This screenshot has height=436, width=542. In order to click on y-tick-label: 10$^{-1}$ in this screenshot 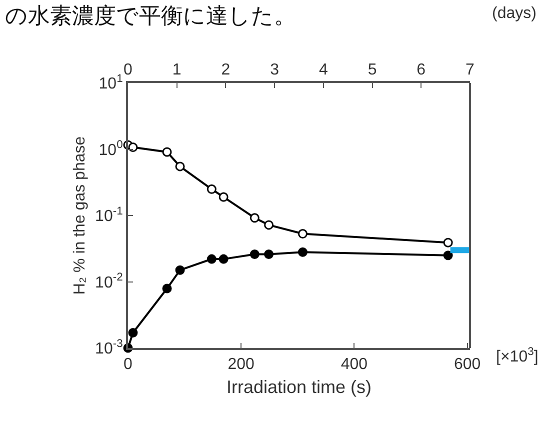, I will do `click(109, 215)`.